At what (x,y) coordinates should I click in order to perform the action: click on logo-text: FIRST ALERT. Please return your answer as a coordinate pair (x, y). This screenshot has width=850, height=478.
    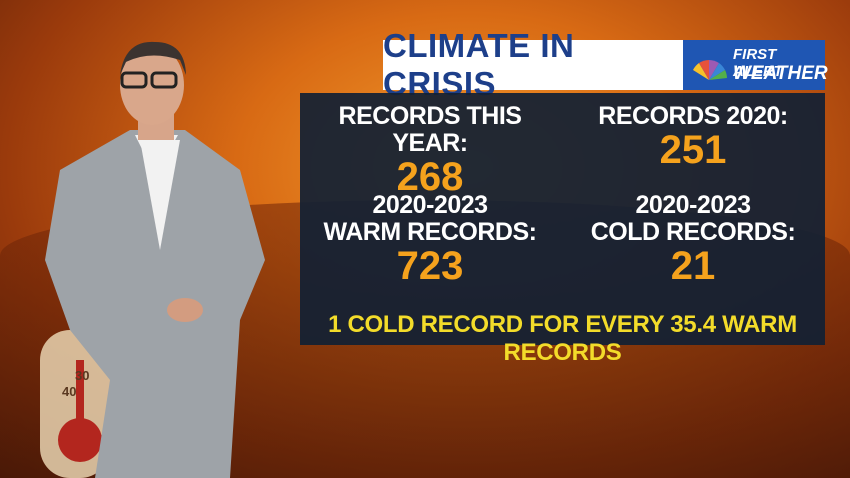
    Looking at the image, I should click on (758, 63).